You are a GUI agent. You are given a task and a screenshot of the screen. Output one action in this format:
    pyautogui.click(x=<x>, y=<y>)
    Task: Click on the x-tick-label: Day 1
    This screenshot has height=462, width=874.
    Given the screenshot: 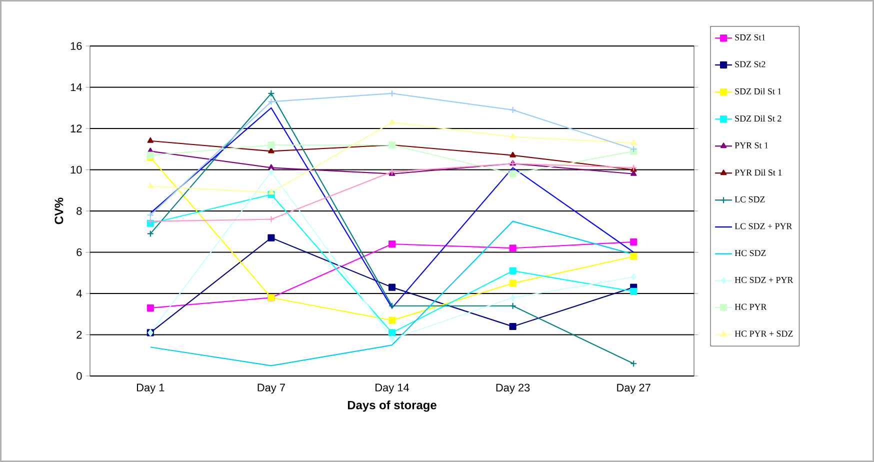 What is the action you would take?
    pyautogui.click(x=150, y=389)
    